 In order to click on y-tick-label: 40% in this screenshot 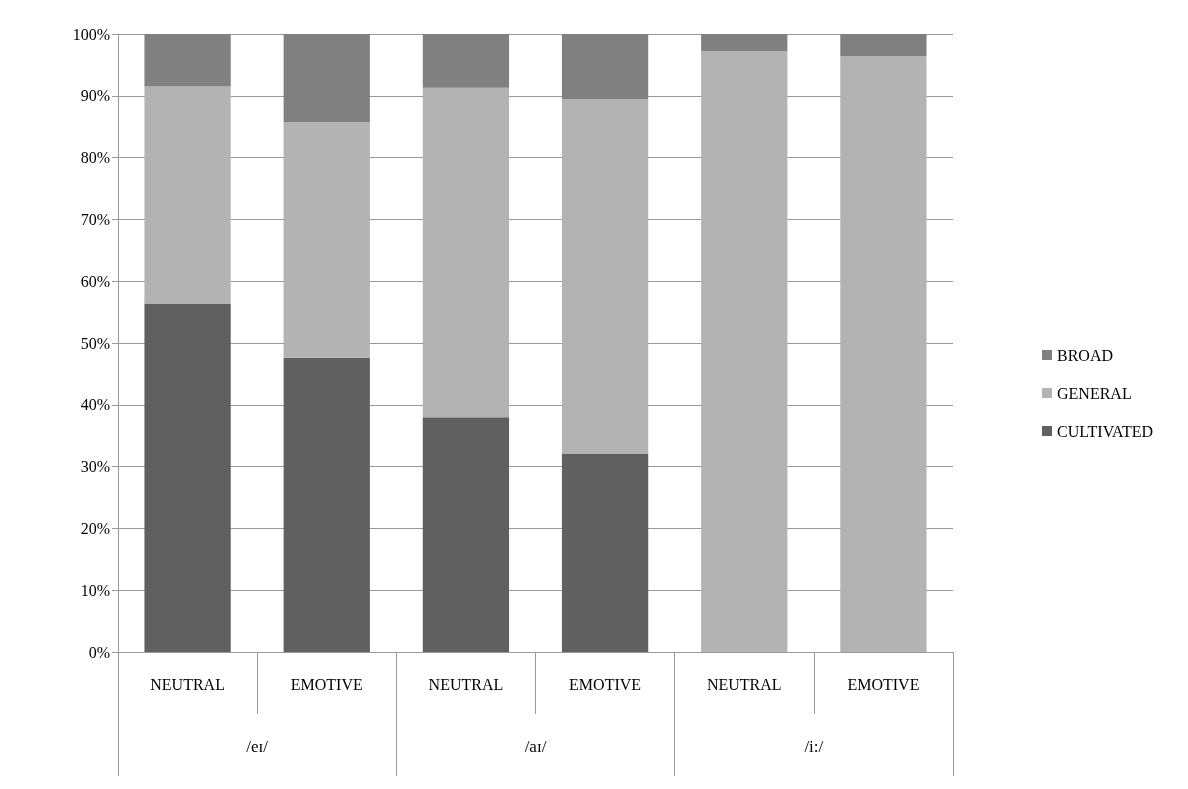, I will do `click(95, 405)`.